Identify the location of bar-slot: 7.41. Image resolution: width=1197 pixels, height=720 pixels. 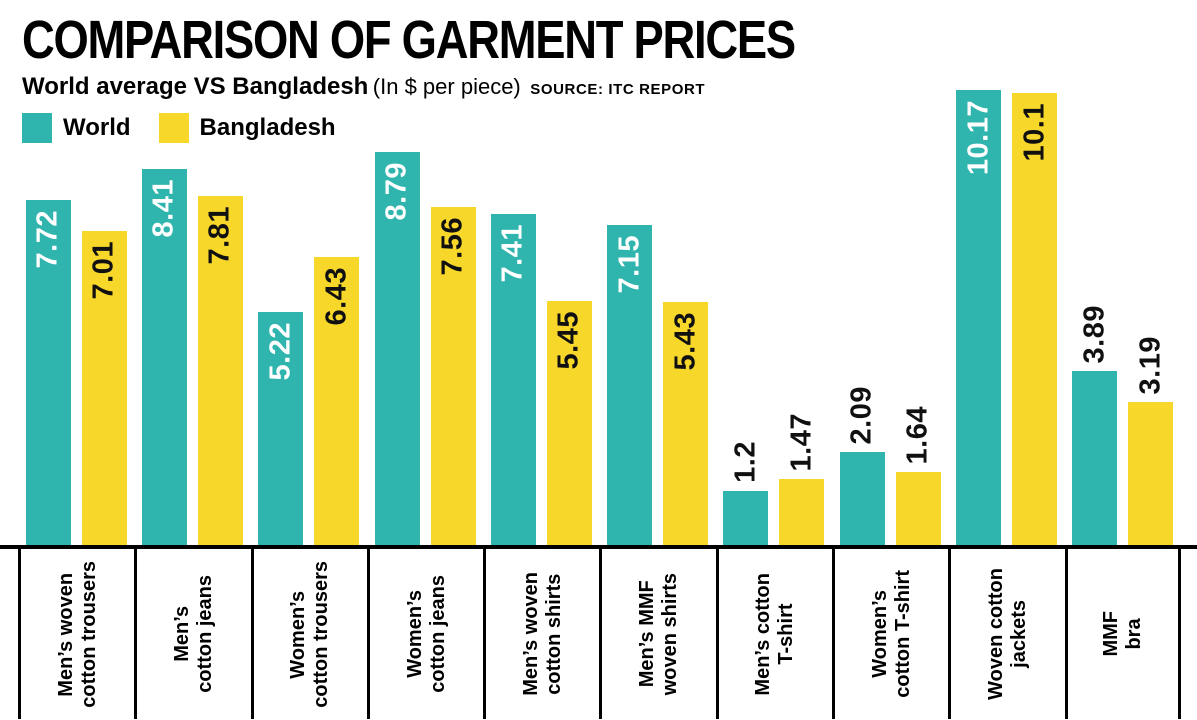
(513, 316).